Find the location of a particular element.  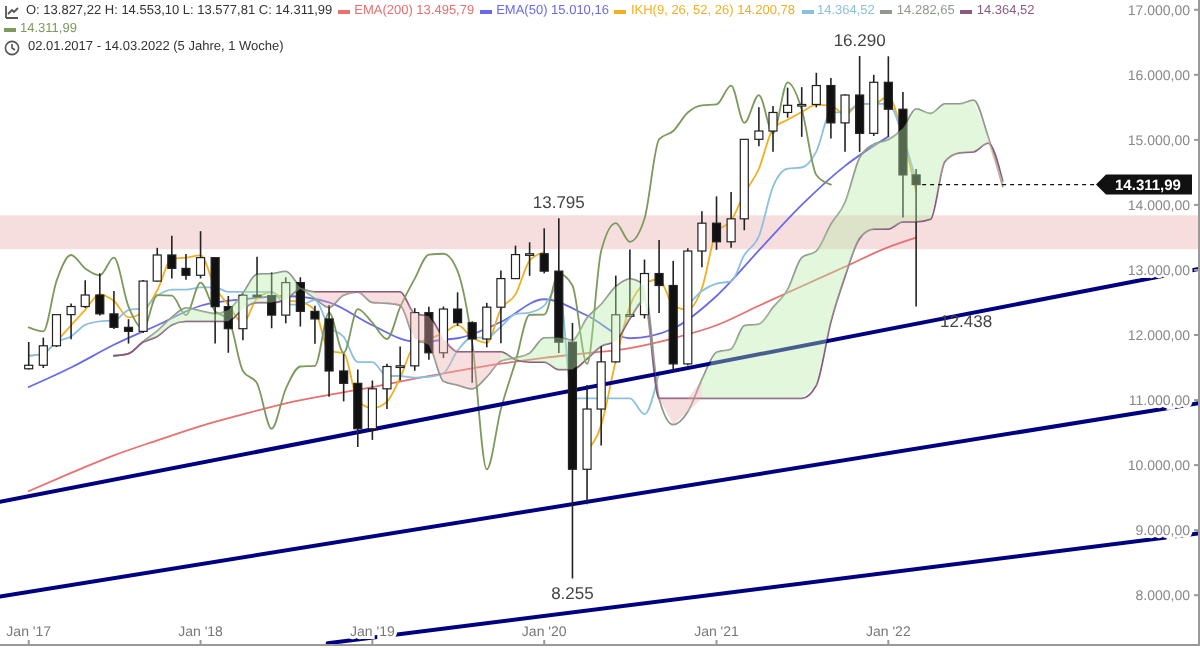

annotation: 12.438 is located at coordinates (966, 320).